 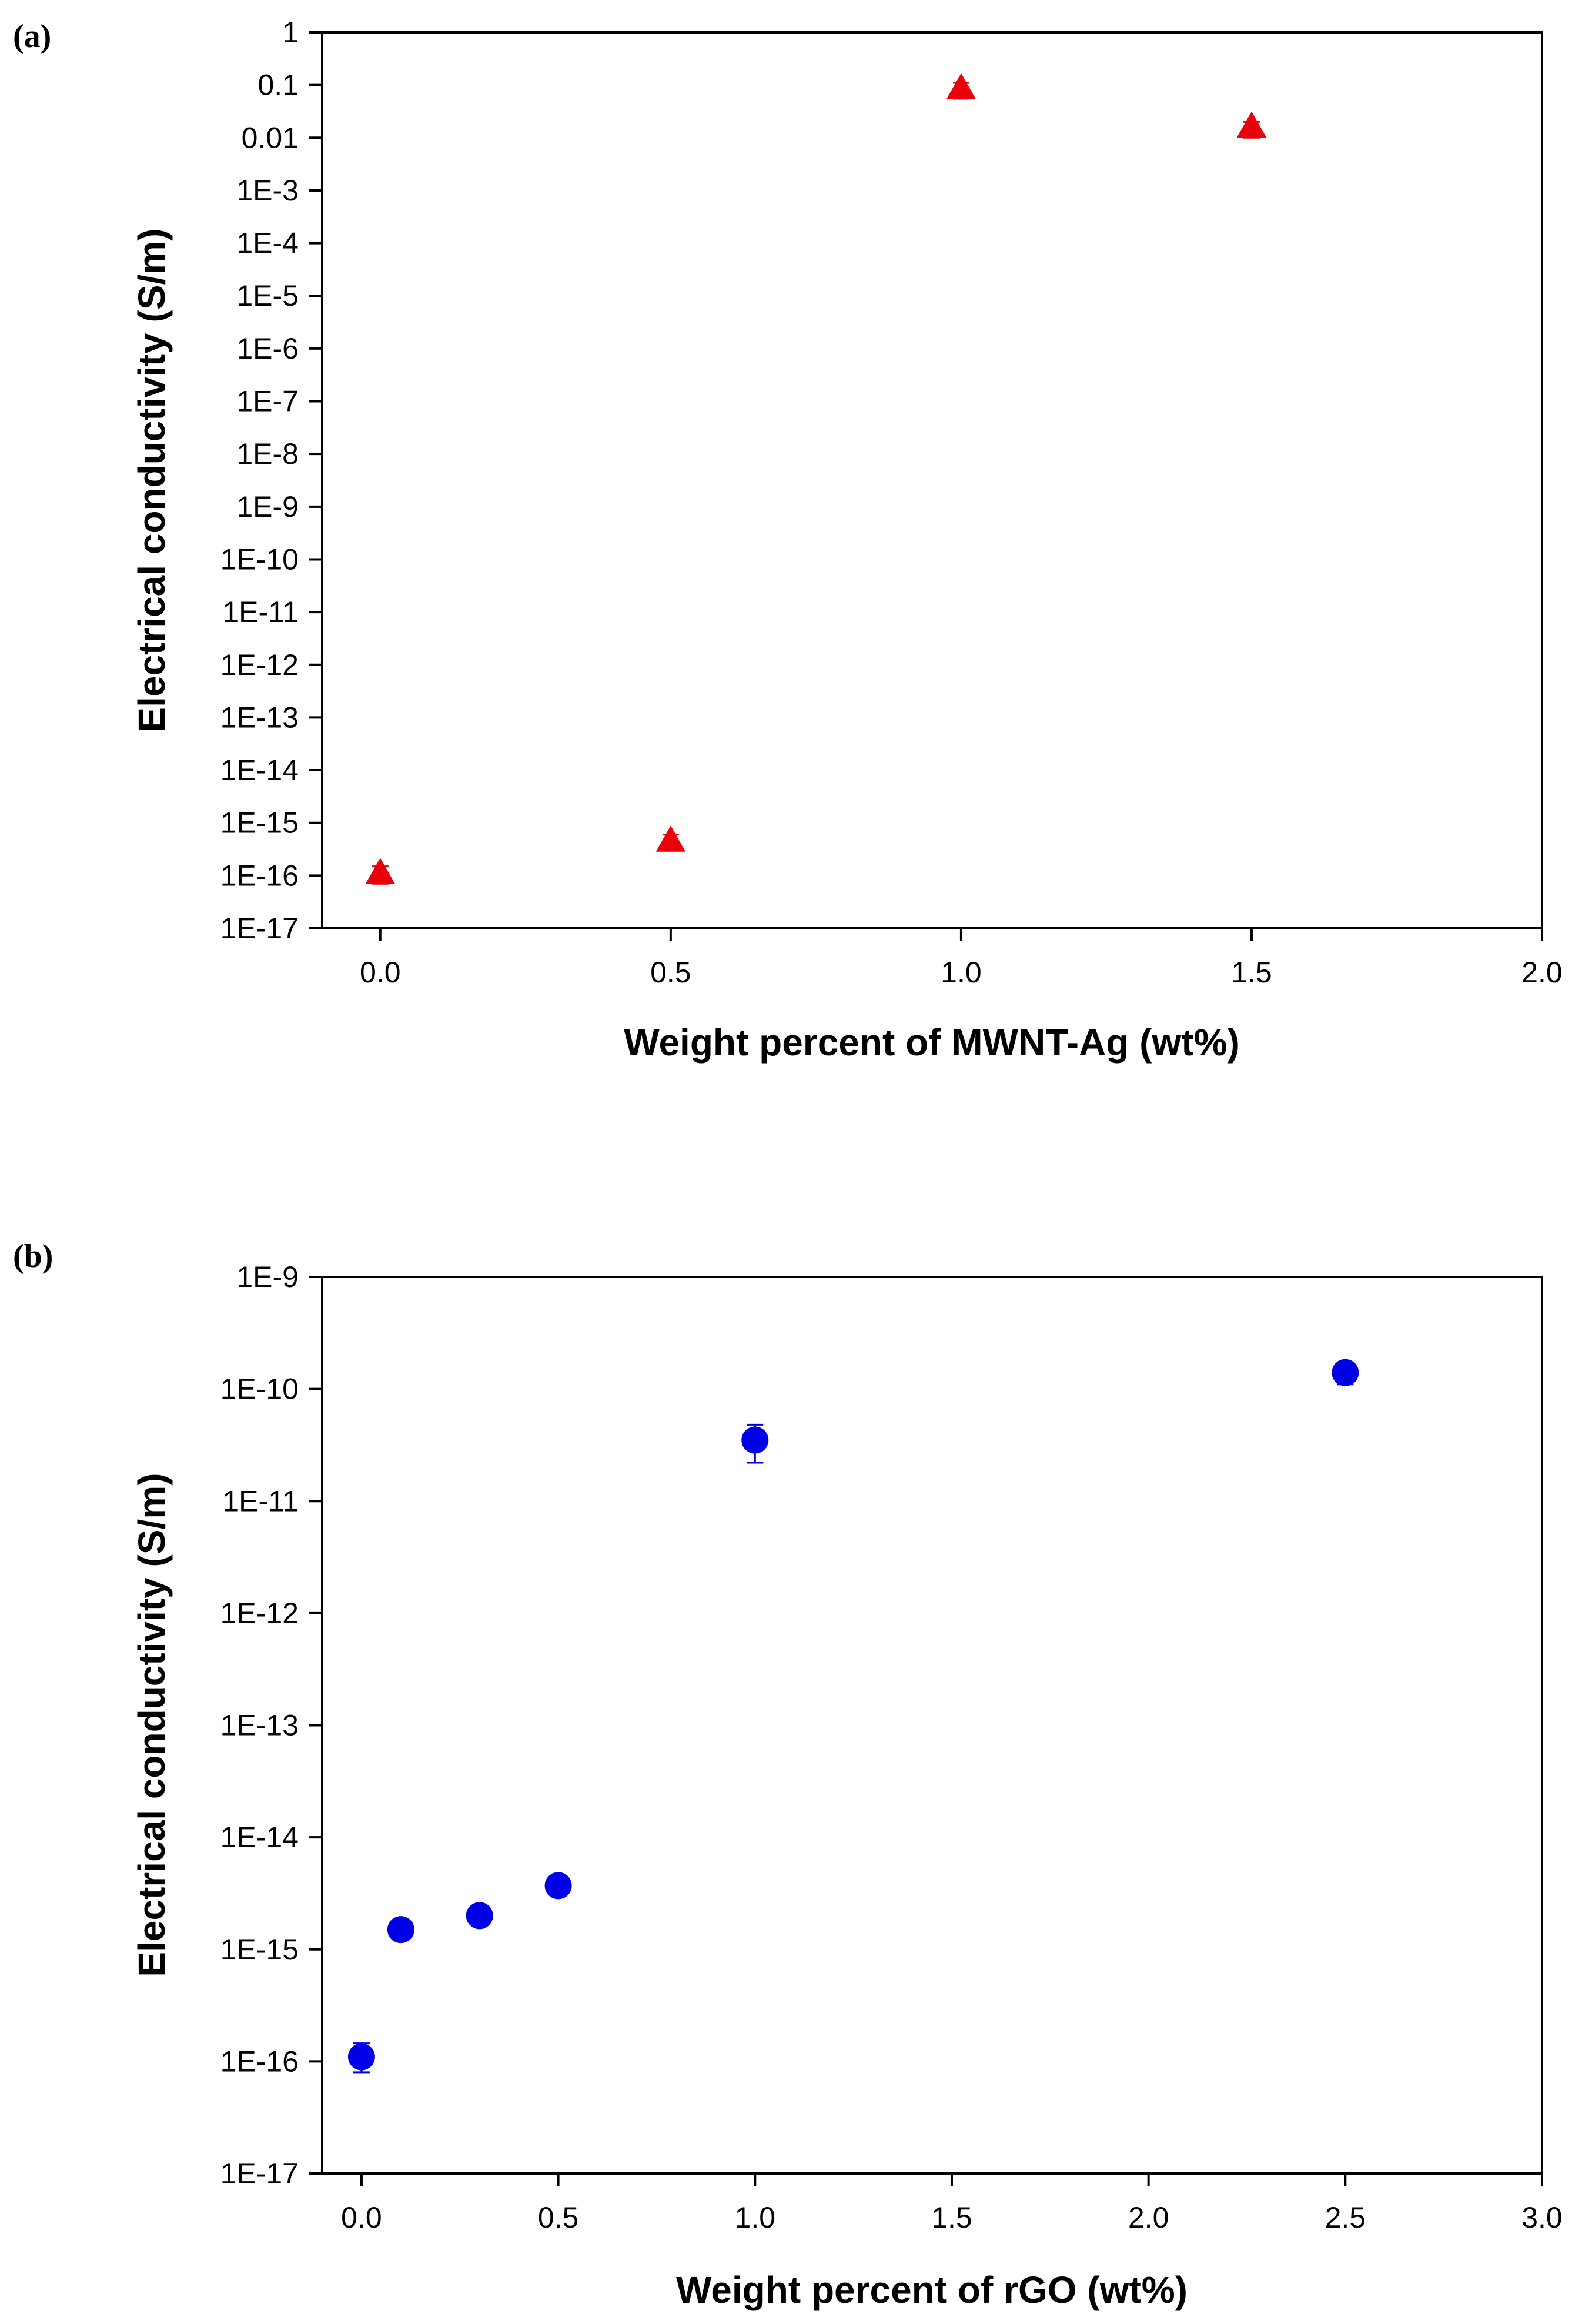 What do you see at coordinates (932, 2290) in the screenshot?
I see `x-axis-title-b: Weight percent of rGO (wt%)` at bounding box center [932, 2290].